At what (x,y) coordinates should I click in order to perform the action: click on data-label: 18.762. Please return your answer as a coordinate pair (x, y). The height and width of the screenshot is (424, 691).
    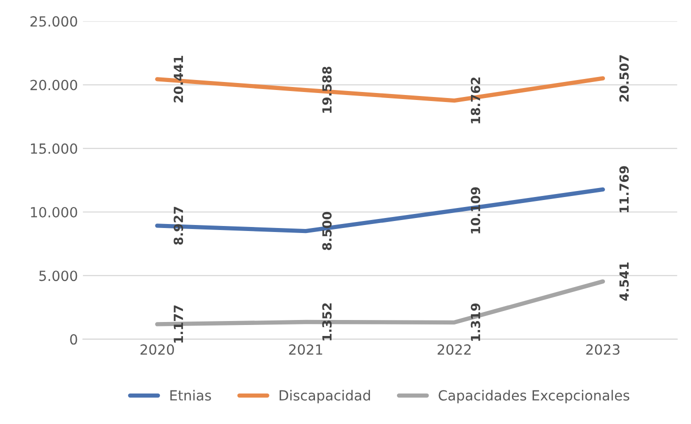
    Looking at the image, I should click on (475, 101).